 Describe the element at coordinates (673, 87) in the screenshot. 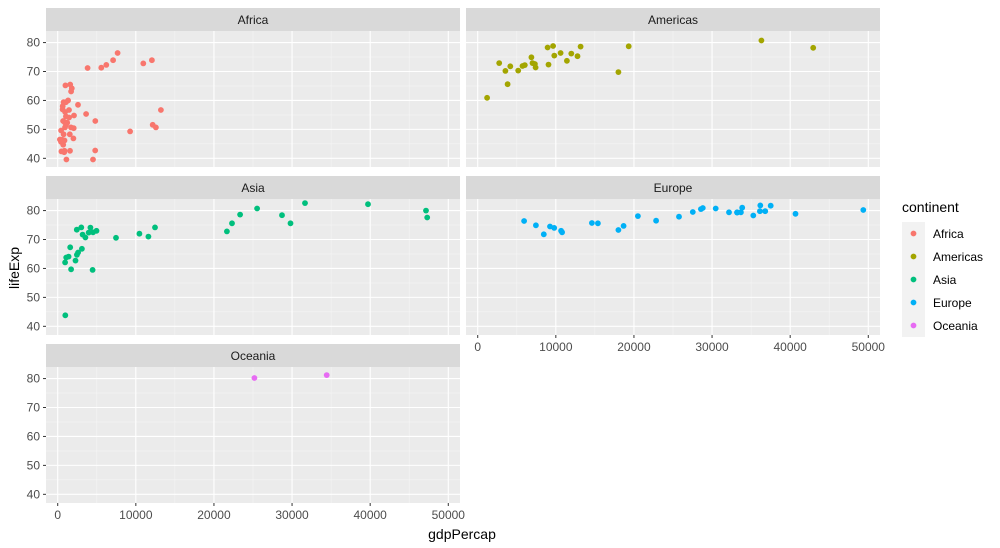

I see `facet-panel-americas: Americas` at that location.